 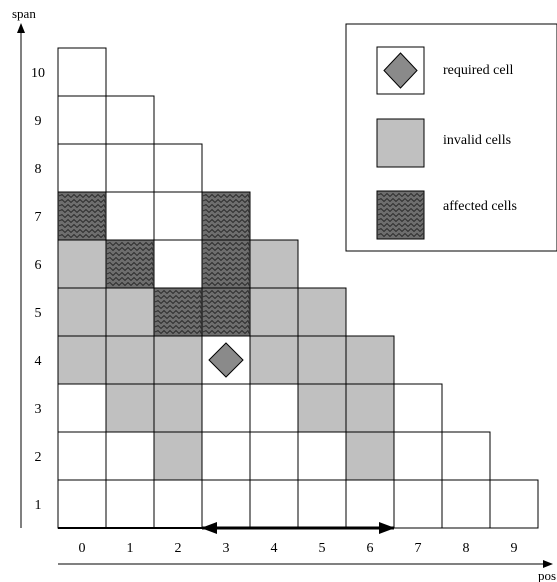 I want to click on legend-invalid-label: invalid cells, so click(x=477, y=140).